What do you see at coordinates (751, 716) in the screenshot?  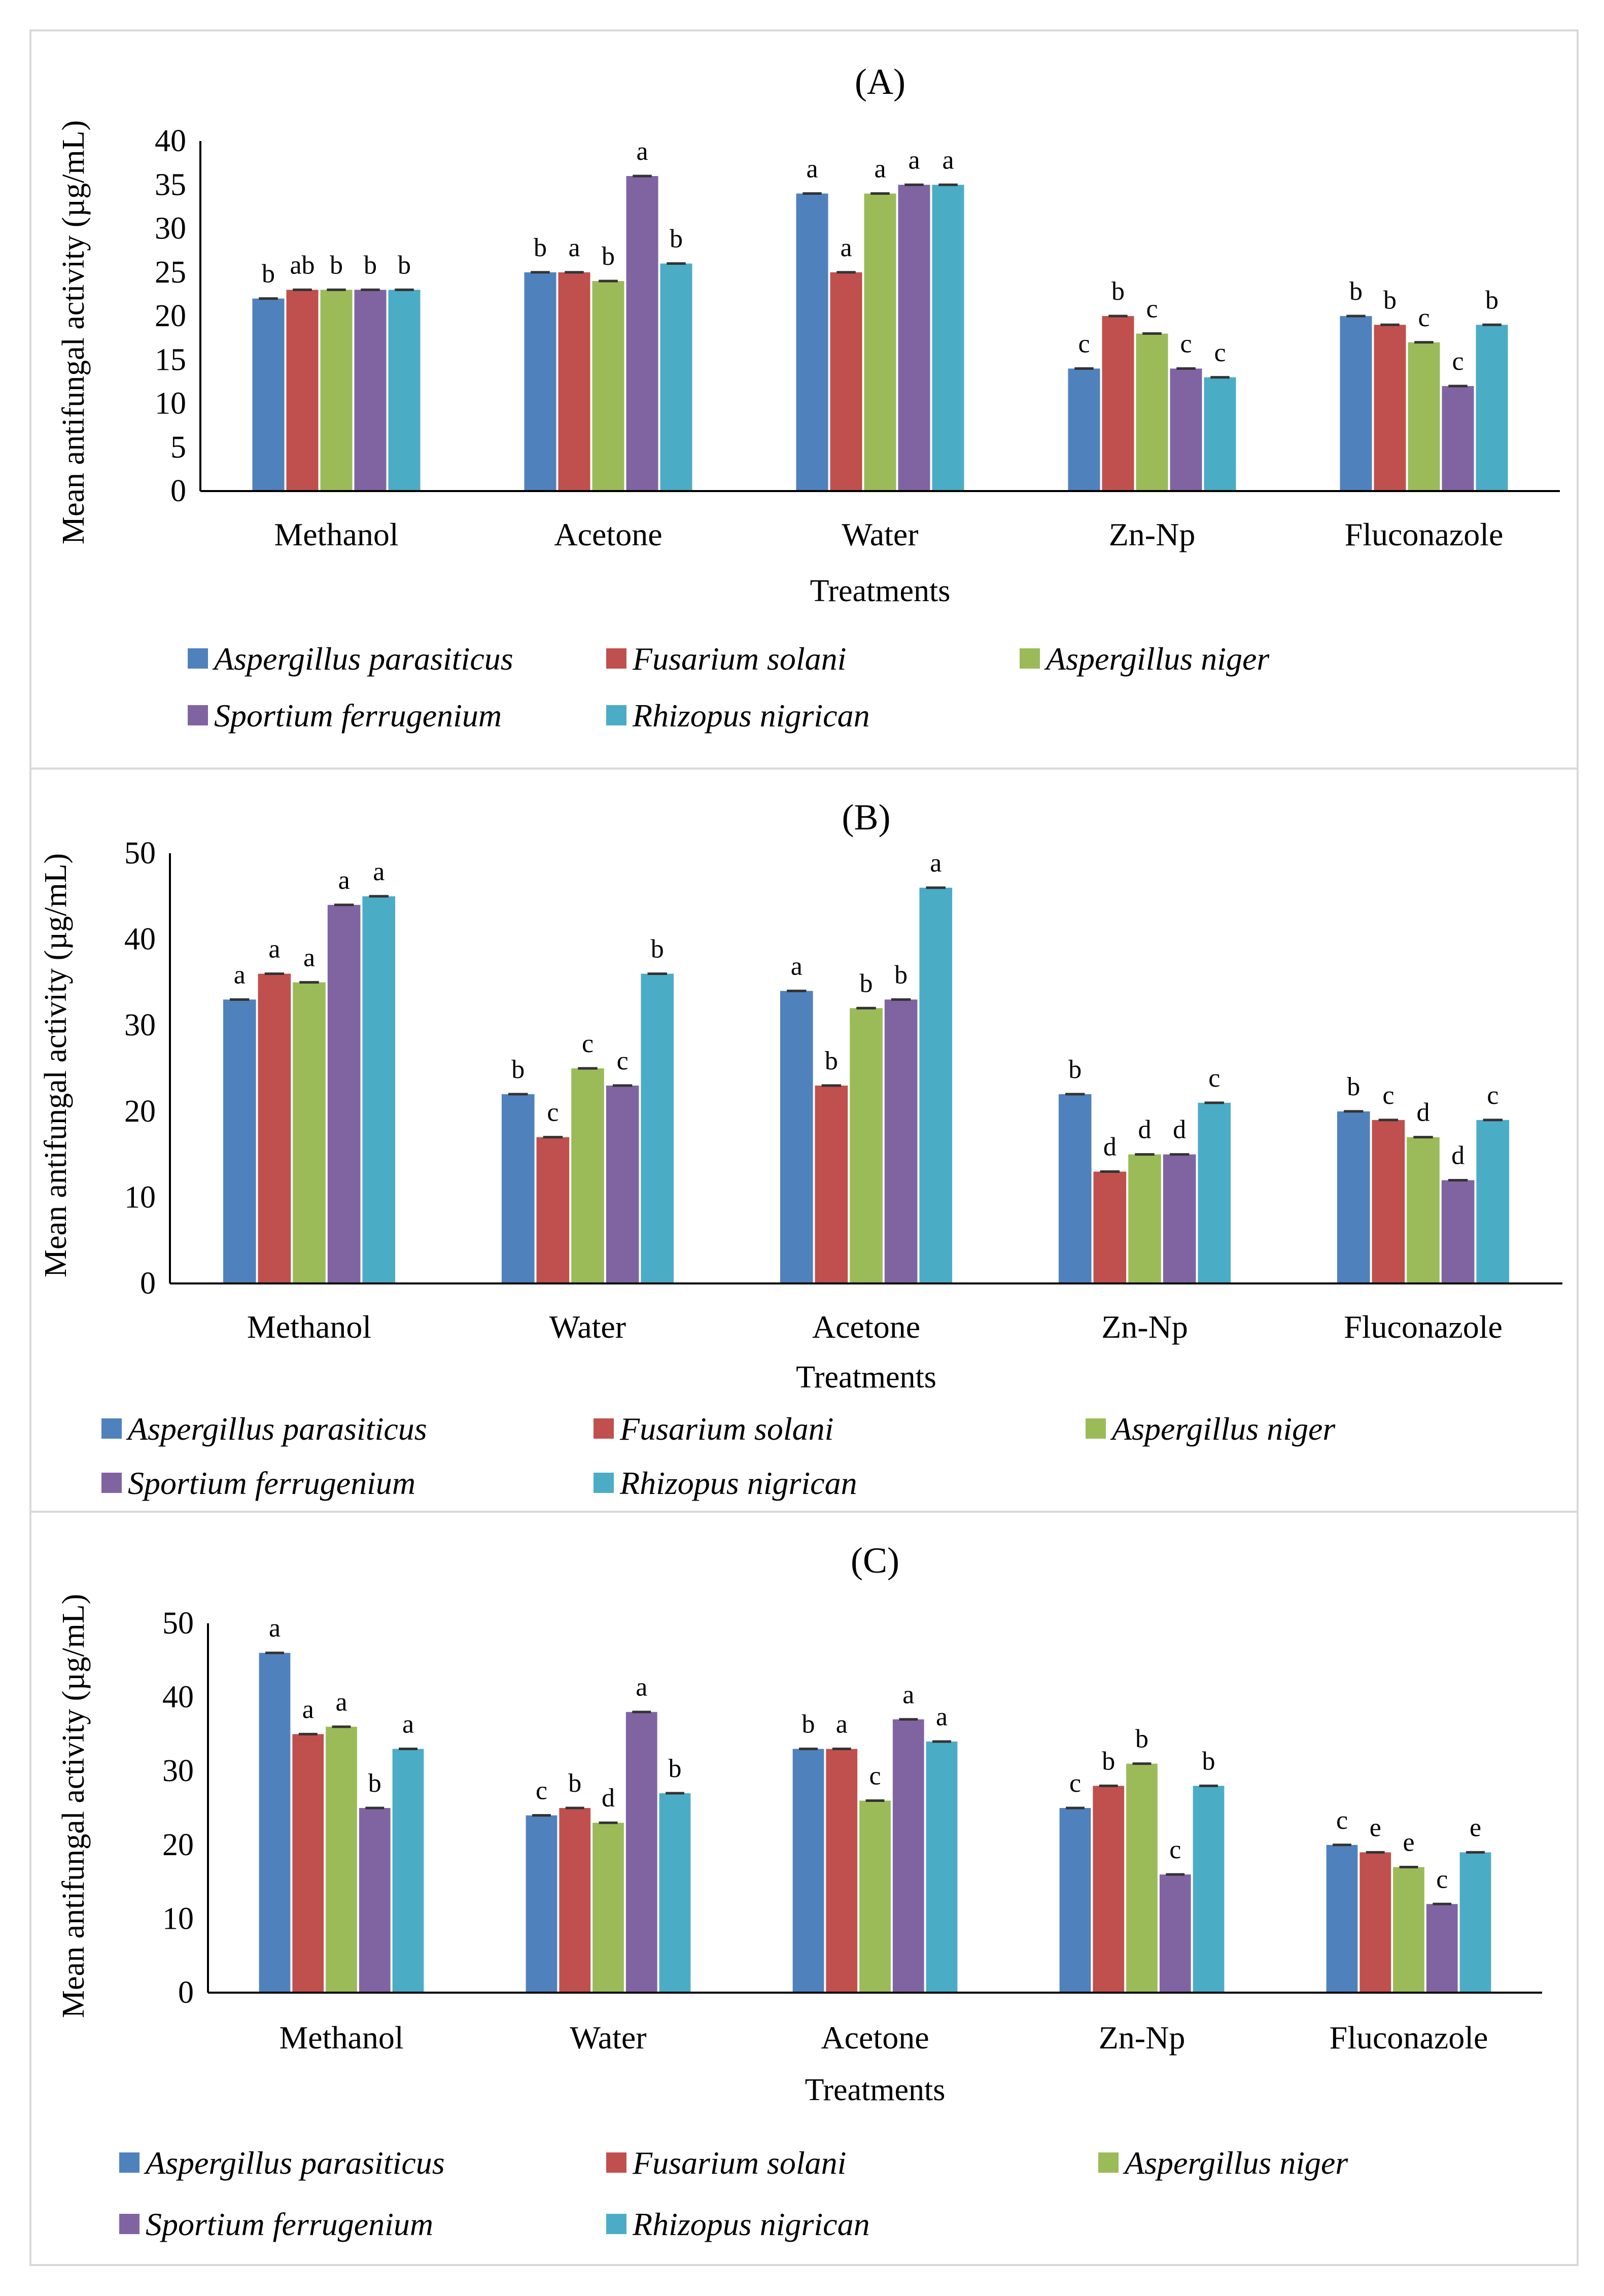 I see `legend-label: Rhizopus nigrican` at bounding box center [751, 716].